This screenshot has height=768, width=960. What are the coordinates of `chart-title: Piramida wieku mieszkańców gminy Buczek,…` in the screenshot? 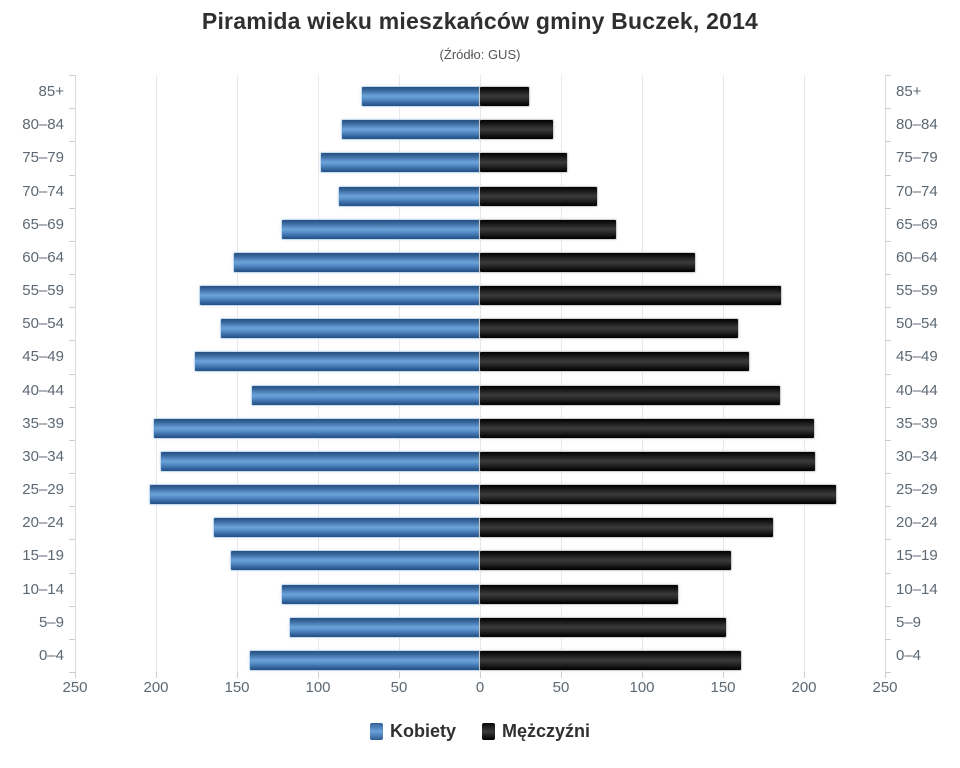 It's located at (480, 21).